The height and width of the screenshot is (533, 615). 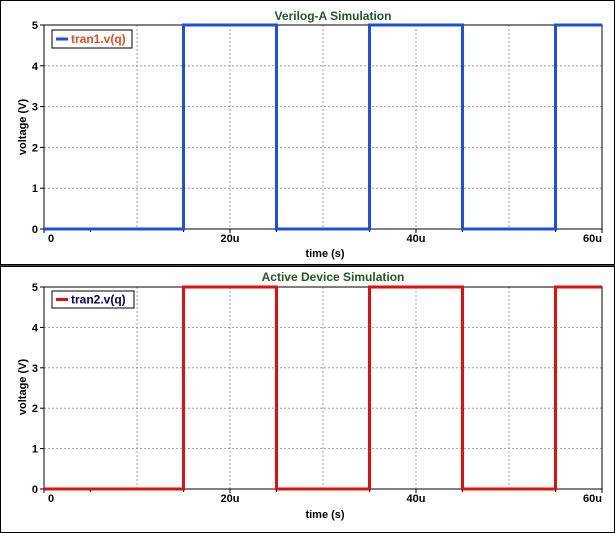 What do you see at coordinates (98, 39) in the screenshot?
I see `legend-label: tran1.v(q)` at bounding box center [98, 39].